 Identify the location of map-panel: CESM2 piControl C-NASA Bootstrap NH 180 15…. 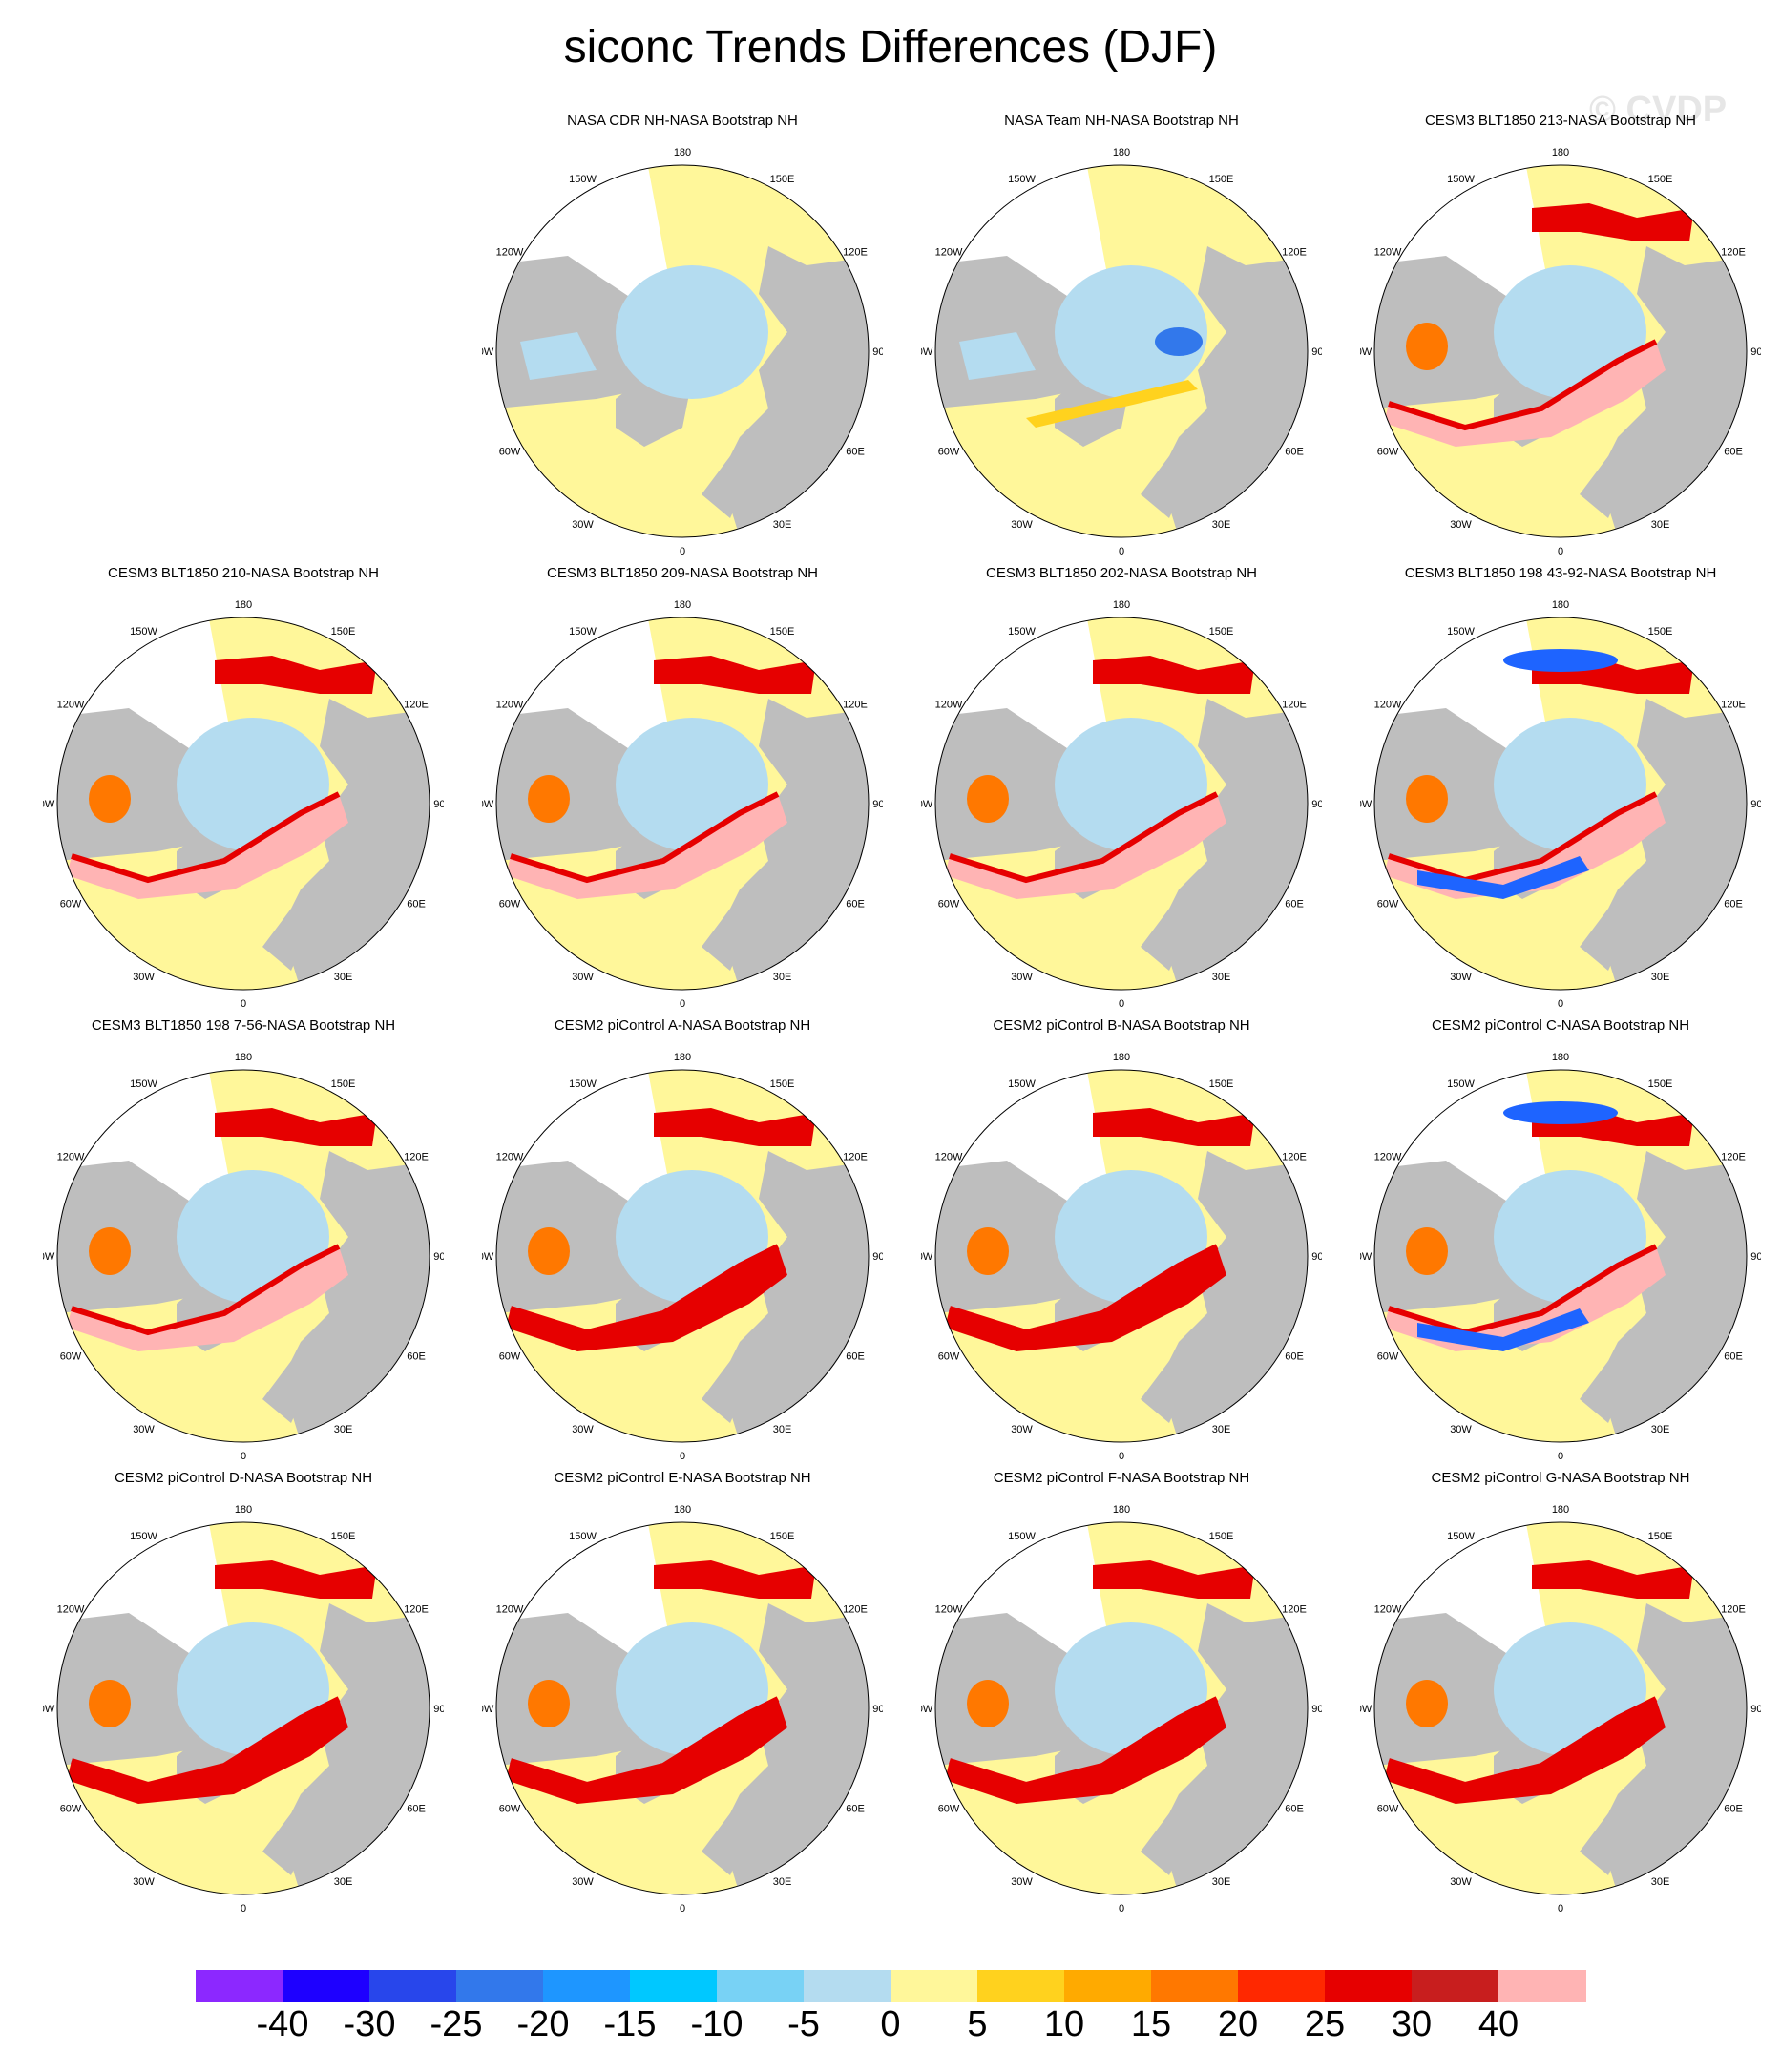
(1560, 1241).